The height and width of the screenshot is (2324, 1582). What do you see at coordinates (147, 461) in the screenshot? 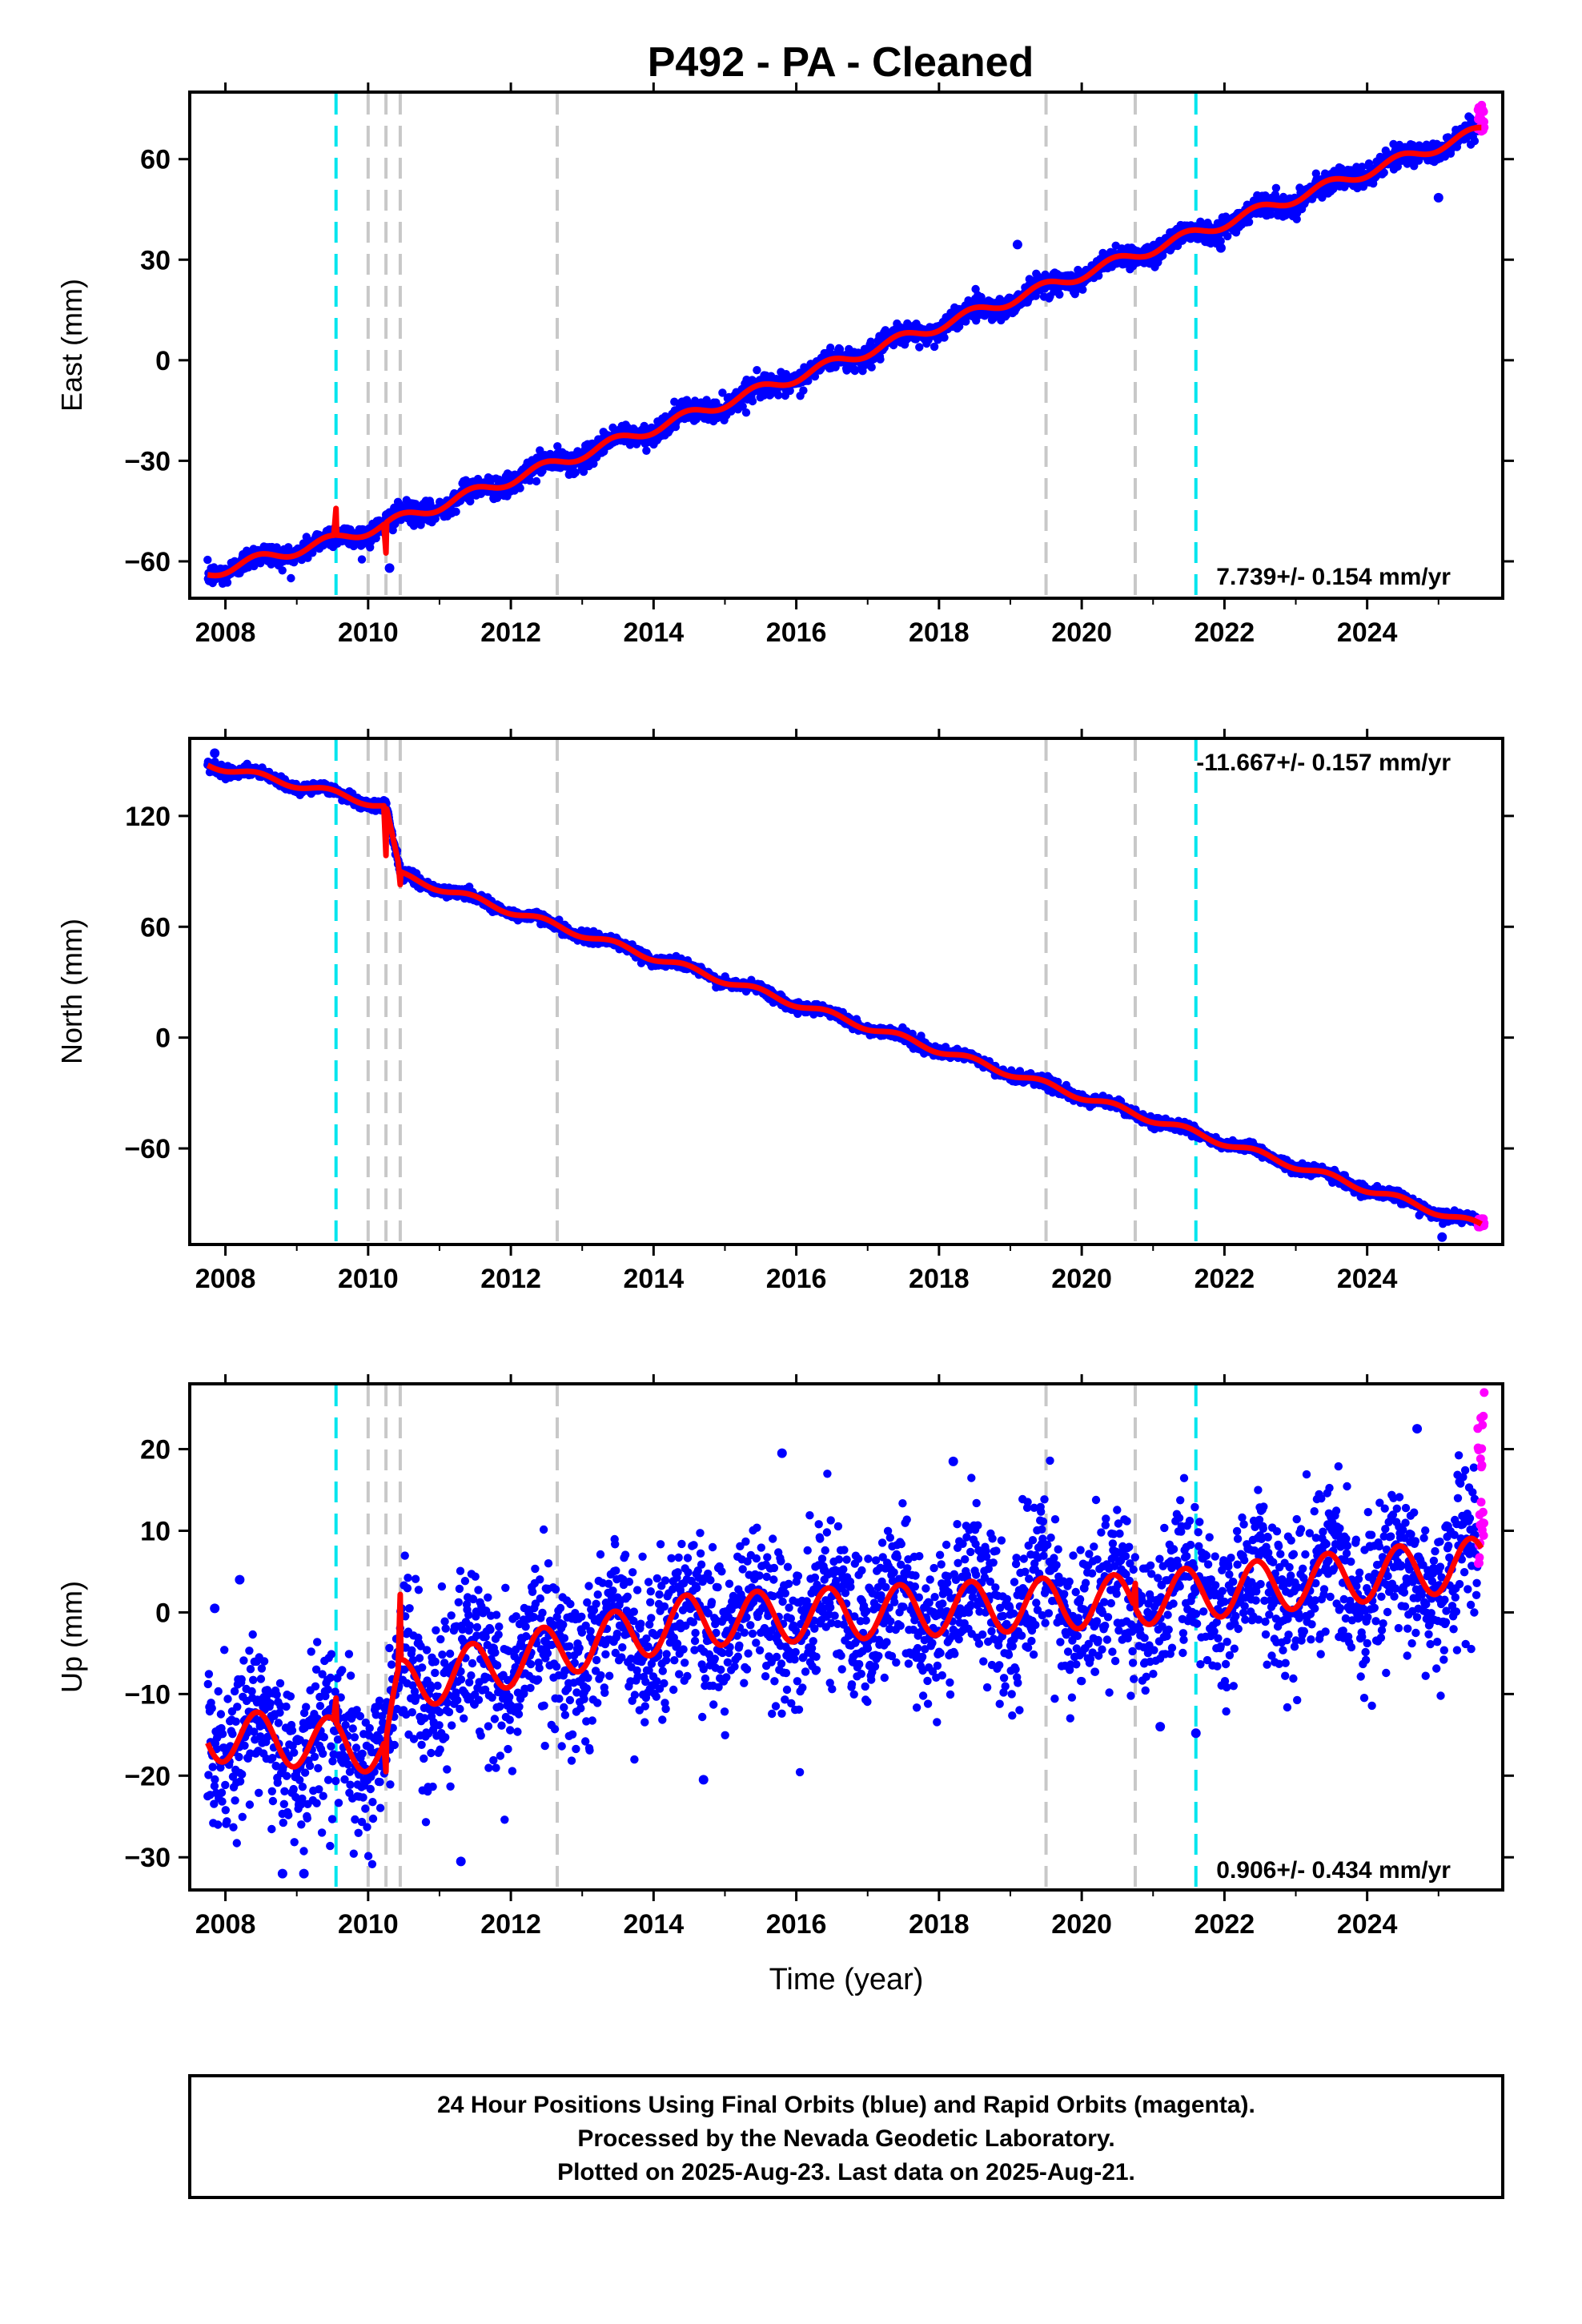
I see `east-y-tick-label: −30` at bounding box center [147, 461].